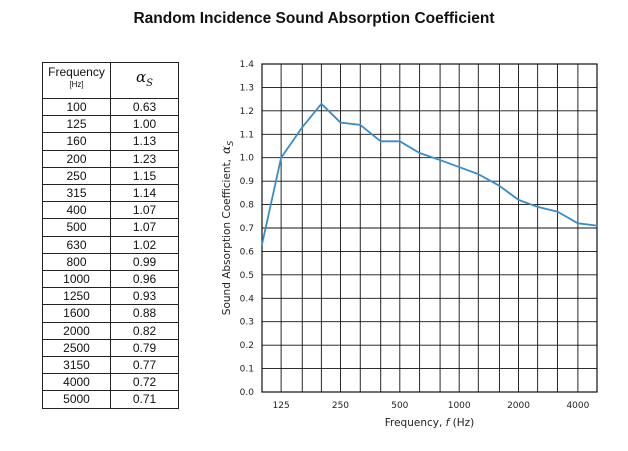 This screenshot has width=628, height=451. What do you see at coordinates (340, 406) in the screenshot?
I see `x-tick-label: 250` at bounding box center [340, 406].